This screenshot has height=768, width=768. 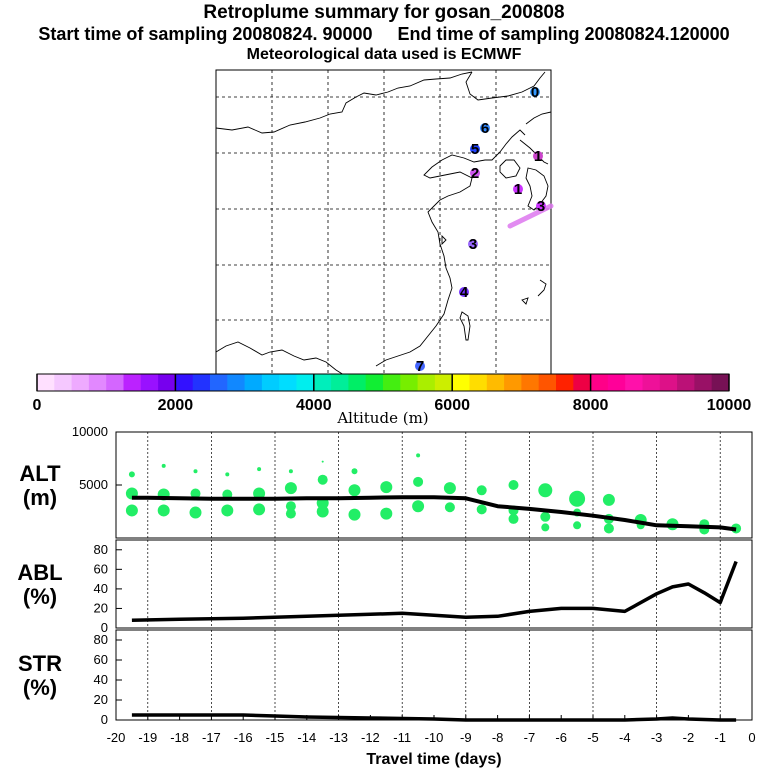 I want to click on str-series-line, so click(x=434, y=717).